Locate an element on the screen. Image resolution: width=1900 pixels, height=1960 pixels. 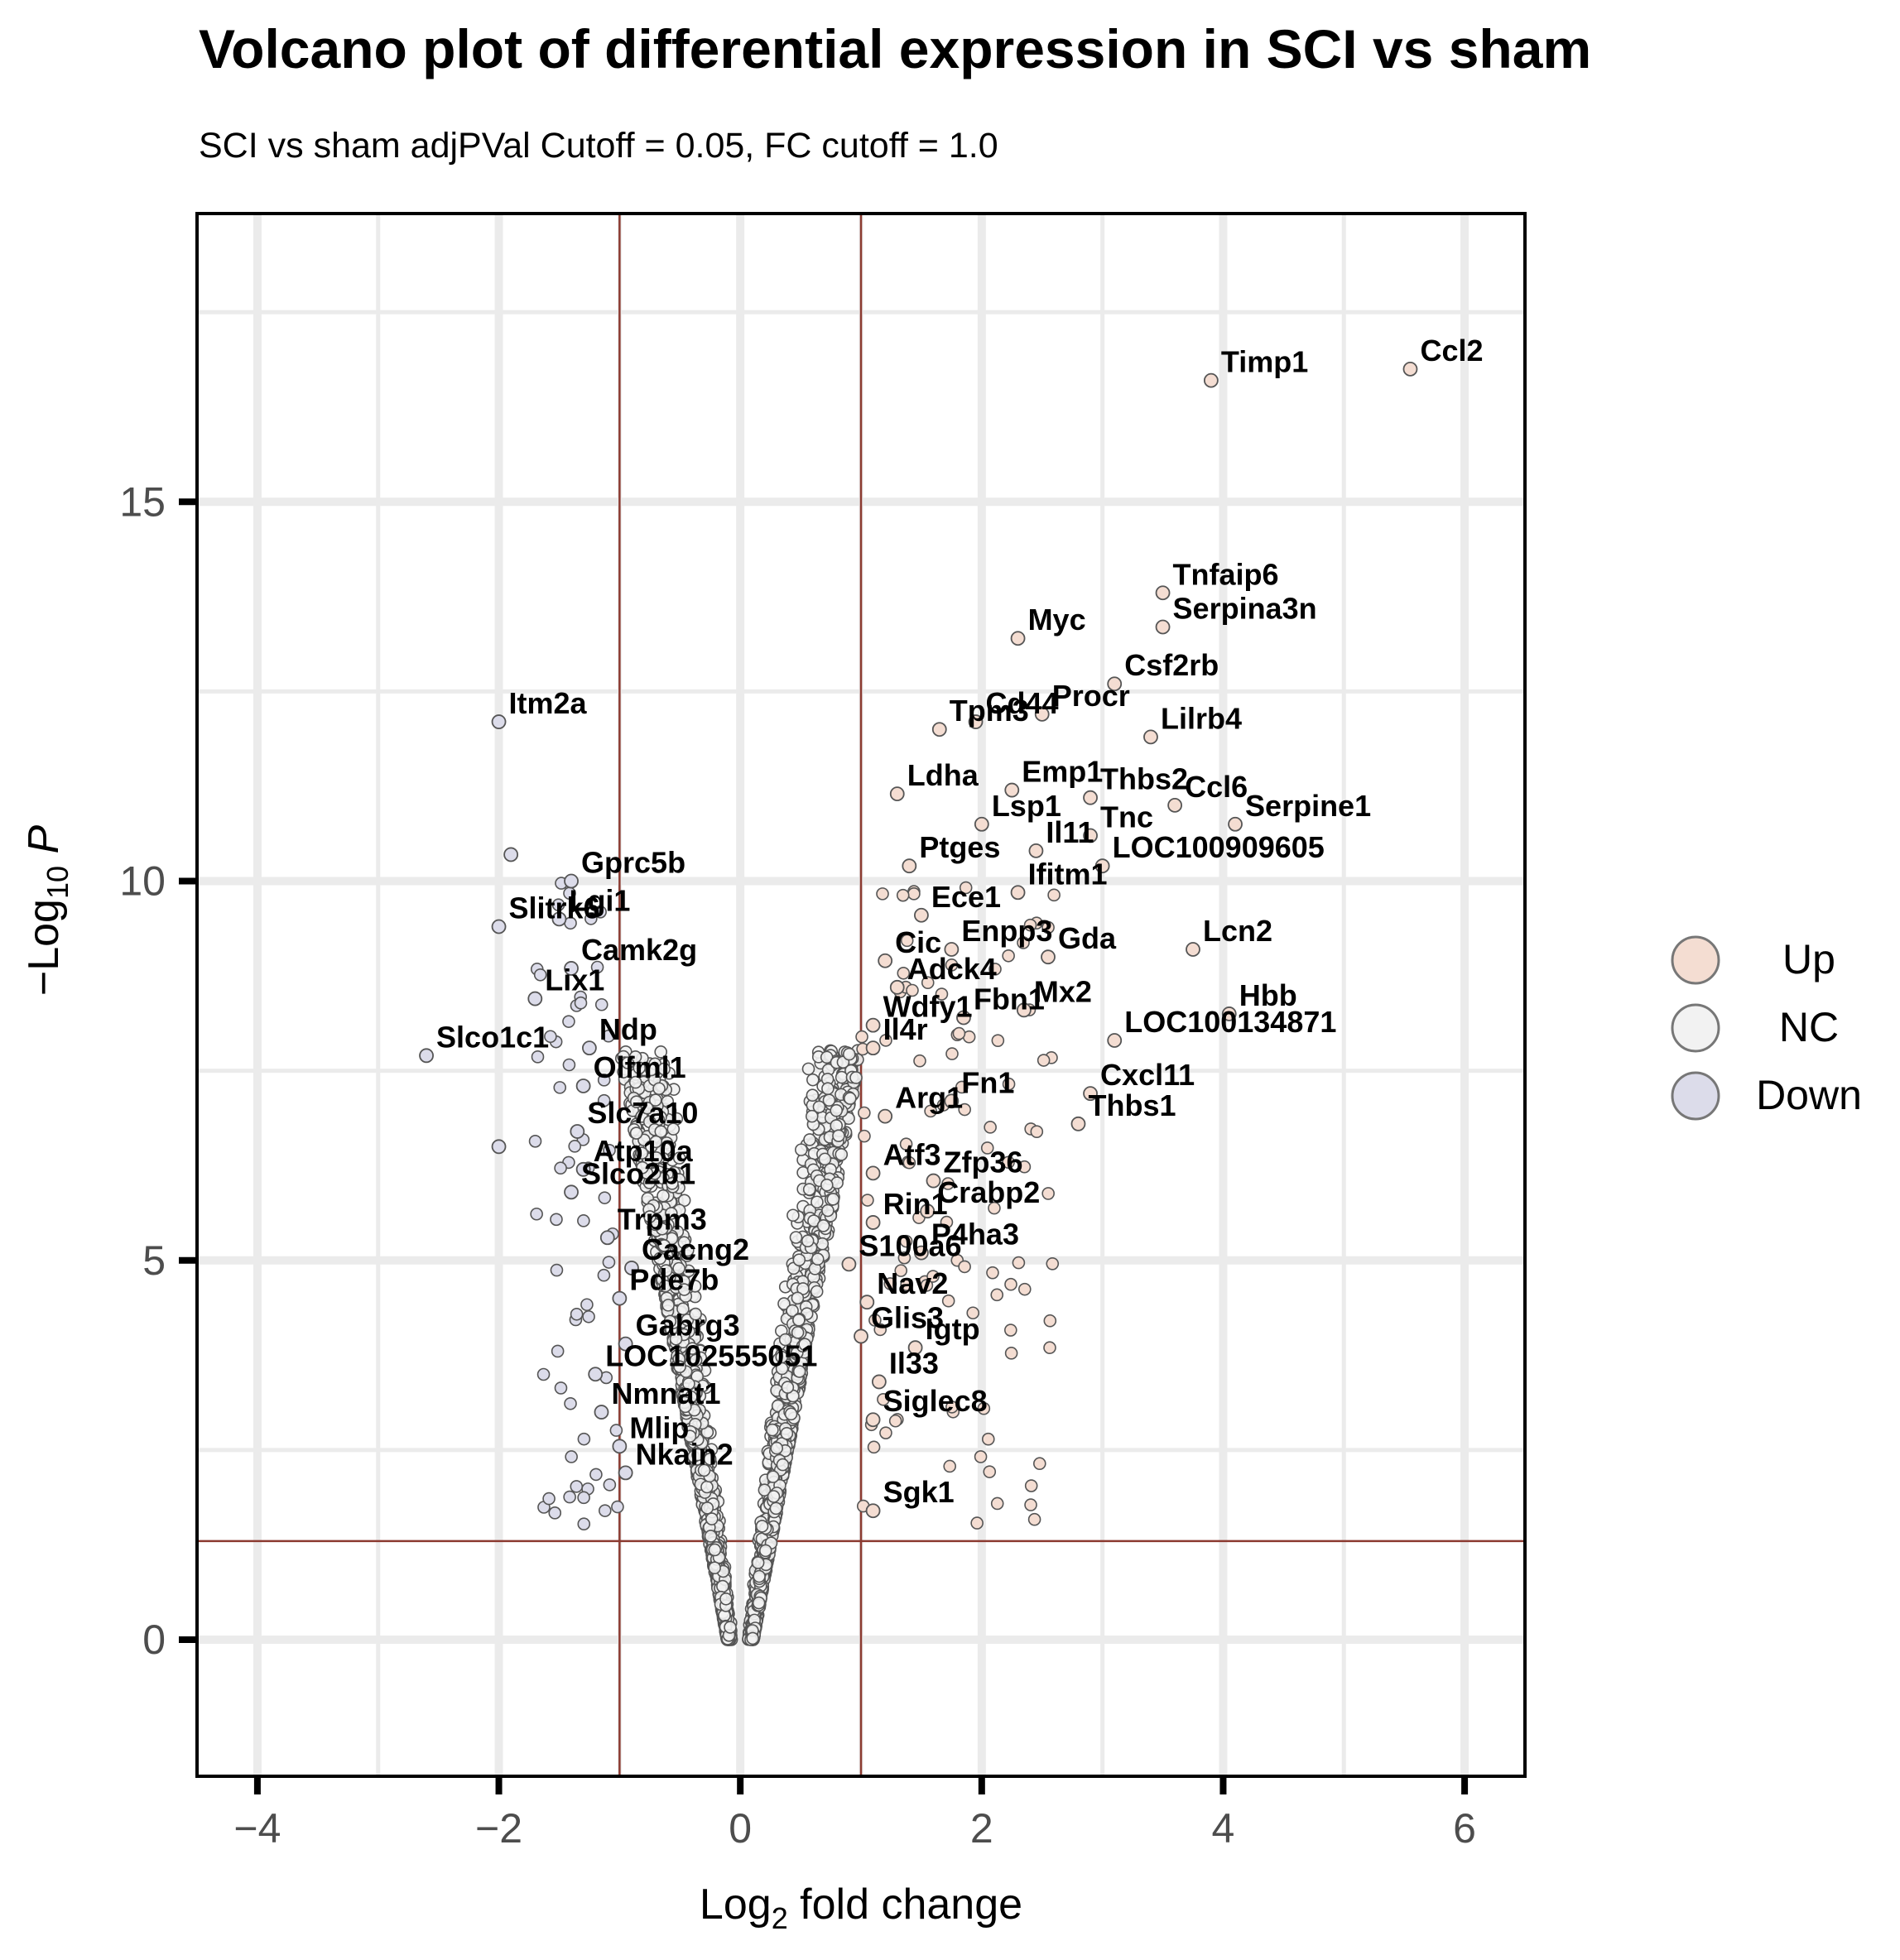
gene-label-thbs1: Thbs1 is located at coordinates (1132, 1105).